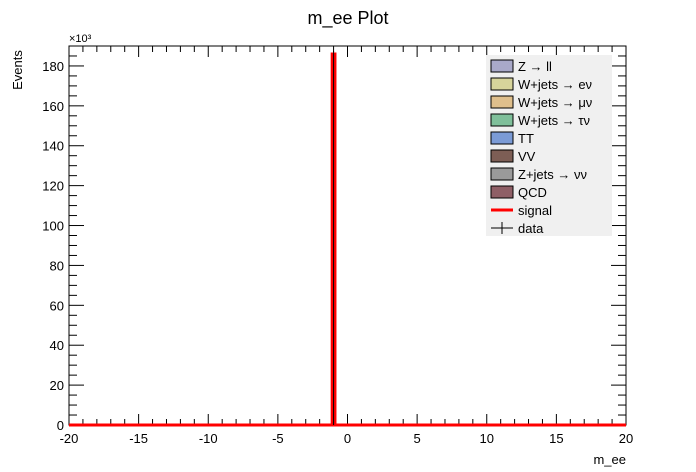  Describe the element at coordinates (555, 102) in the screenshot. I see `legend-label: W+jets → μν` at that location.